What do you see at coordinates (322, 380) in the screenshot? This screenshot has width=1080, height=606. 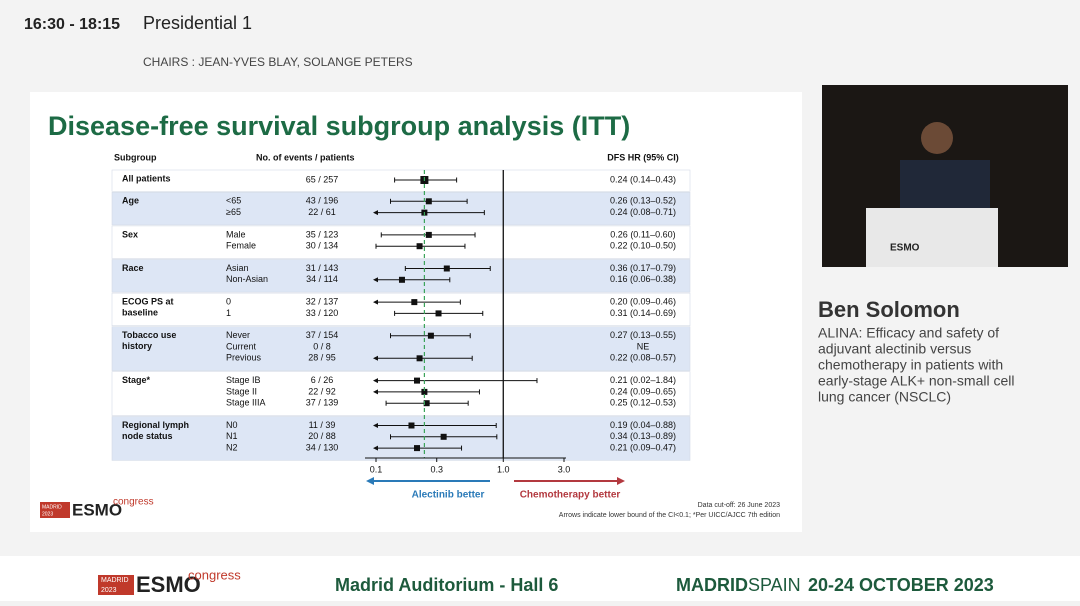 I see `events: 6 / 26` at bounding box center [322, 380].